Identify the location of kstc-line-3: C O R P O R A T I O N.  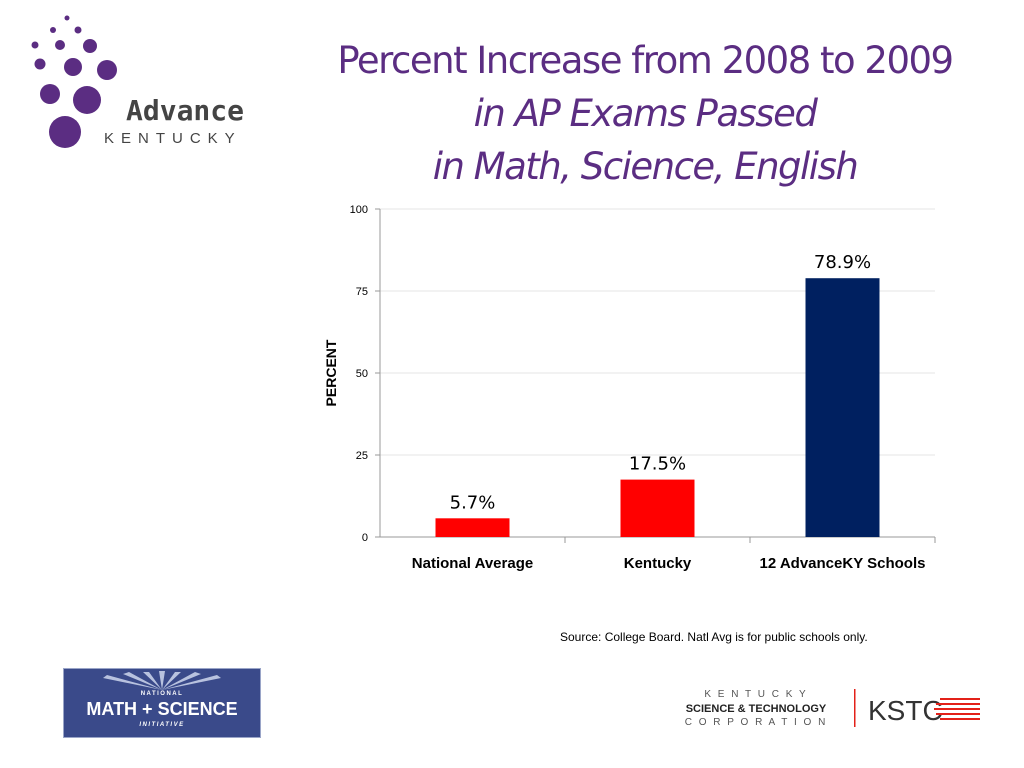
(756, 722).